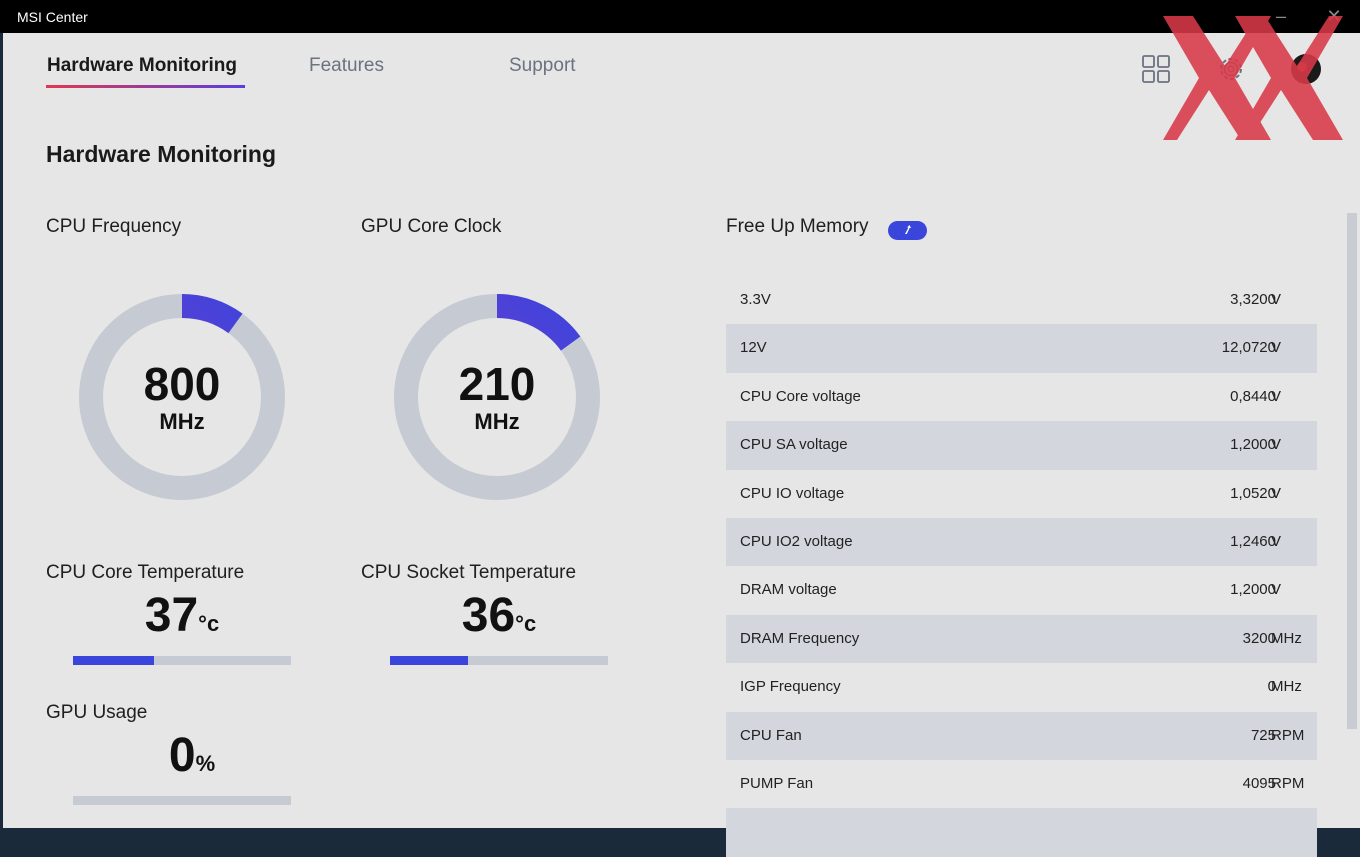 The height and width of the screenshot is (857, 1360). Describe the element at coordinates (182, 660) in the screenshot. I see `cpu-core-temp-bar` at that location.